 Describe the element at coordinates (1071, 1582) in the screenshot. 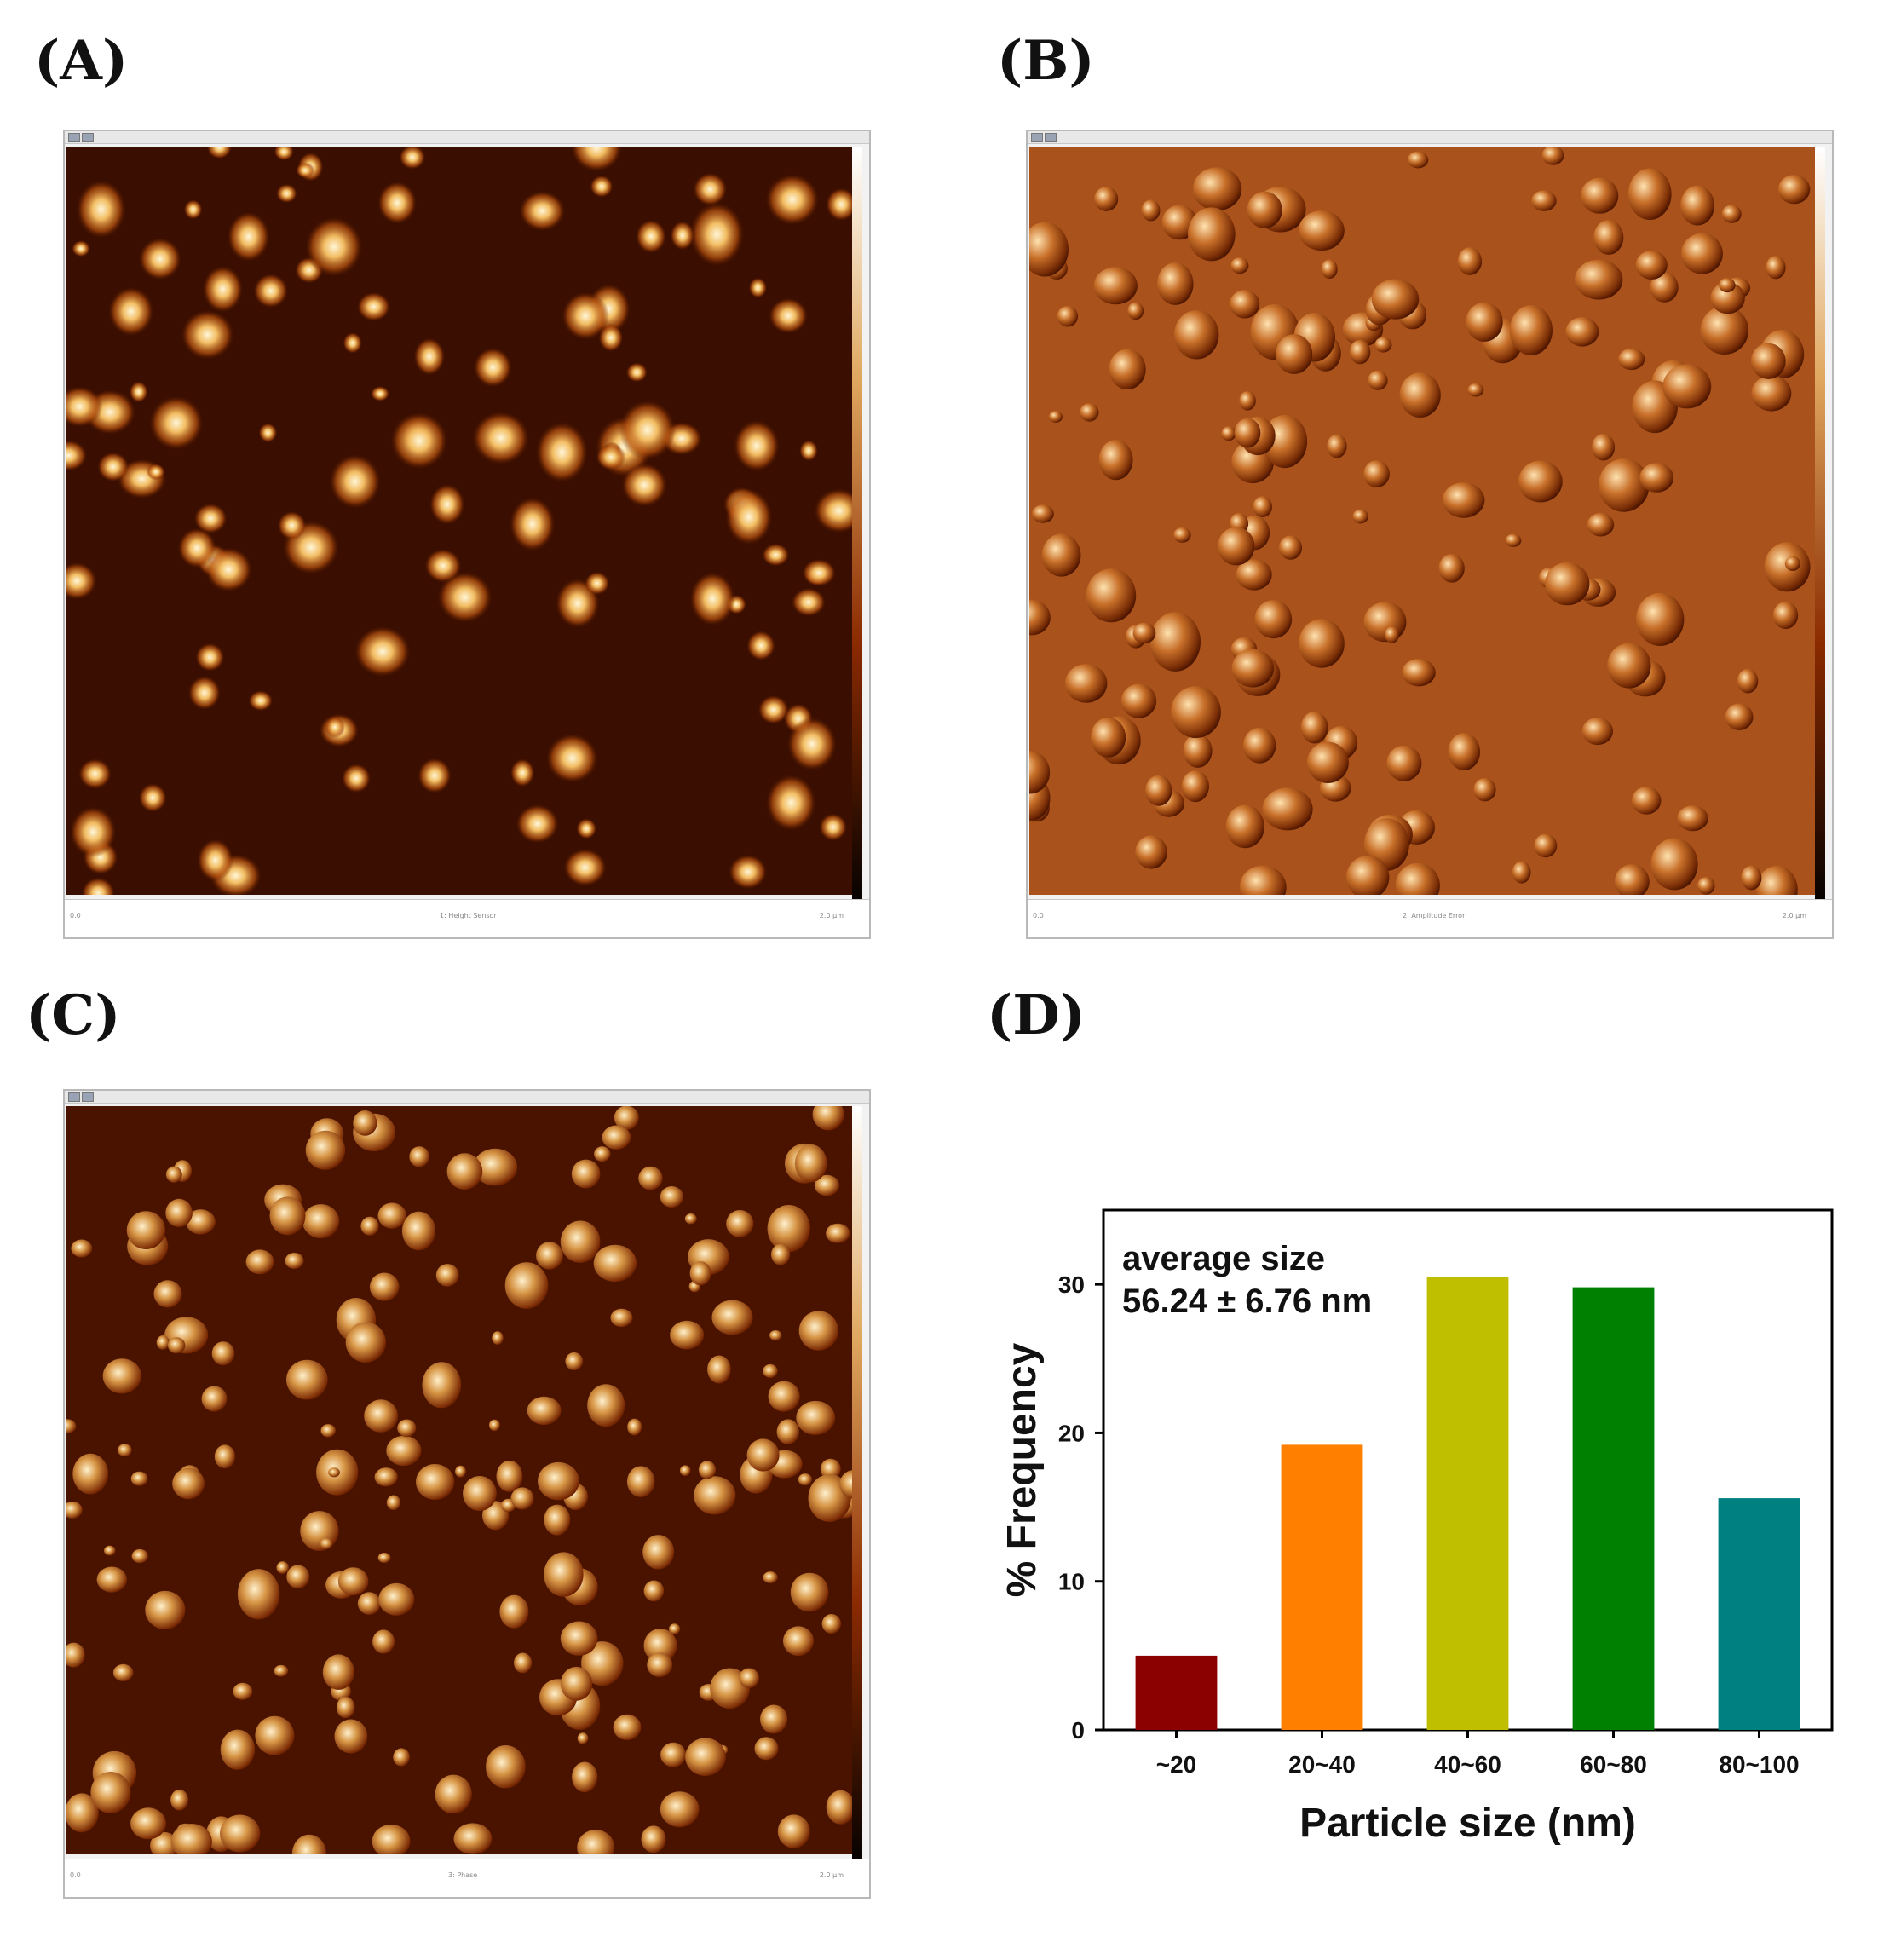

I see `y-tick-label: 10` at that location.